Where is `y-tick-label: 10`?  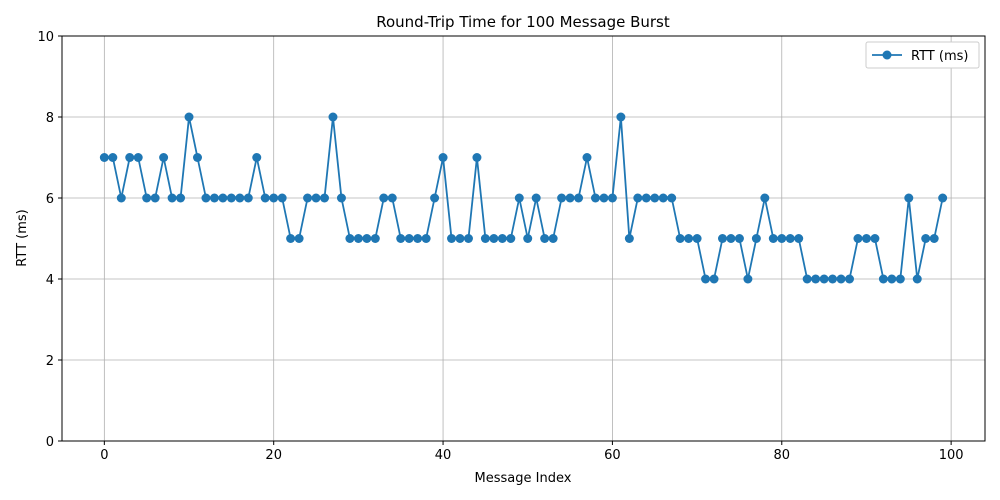 y-tick-label: 10 is located at coordinates (45, 37).